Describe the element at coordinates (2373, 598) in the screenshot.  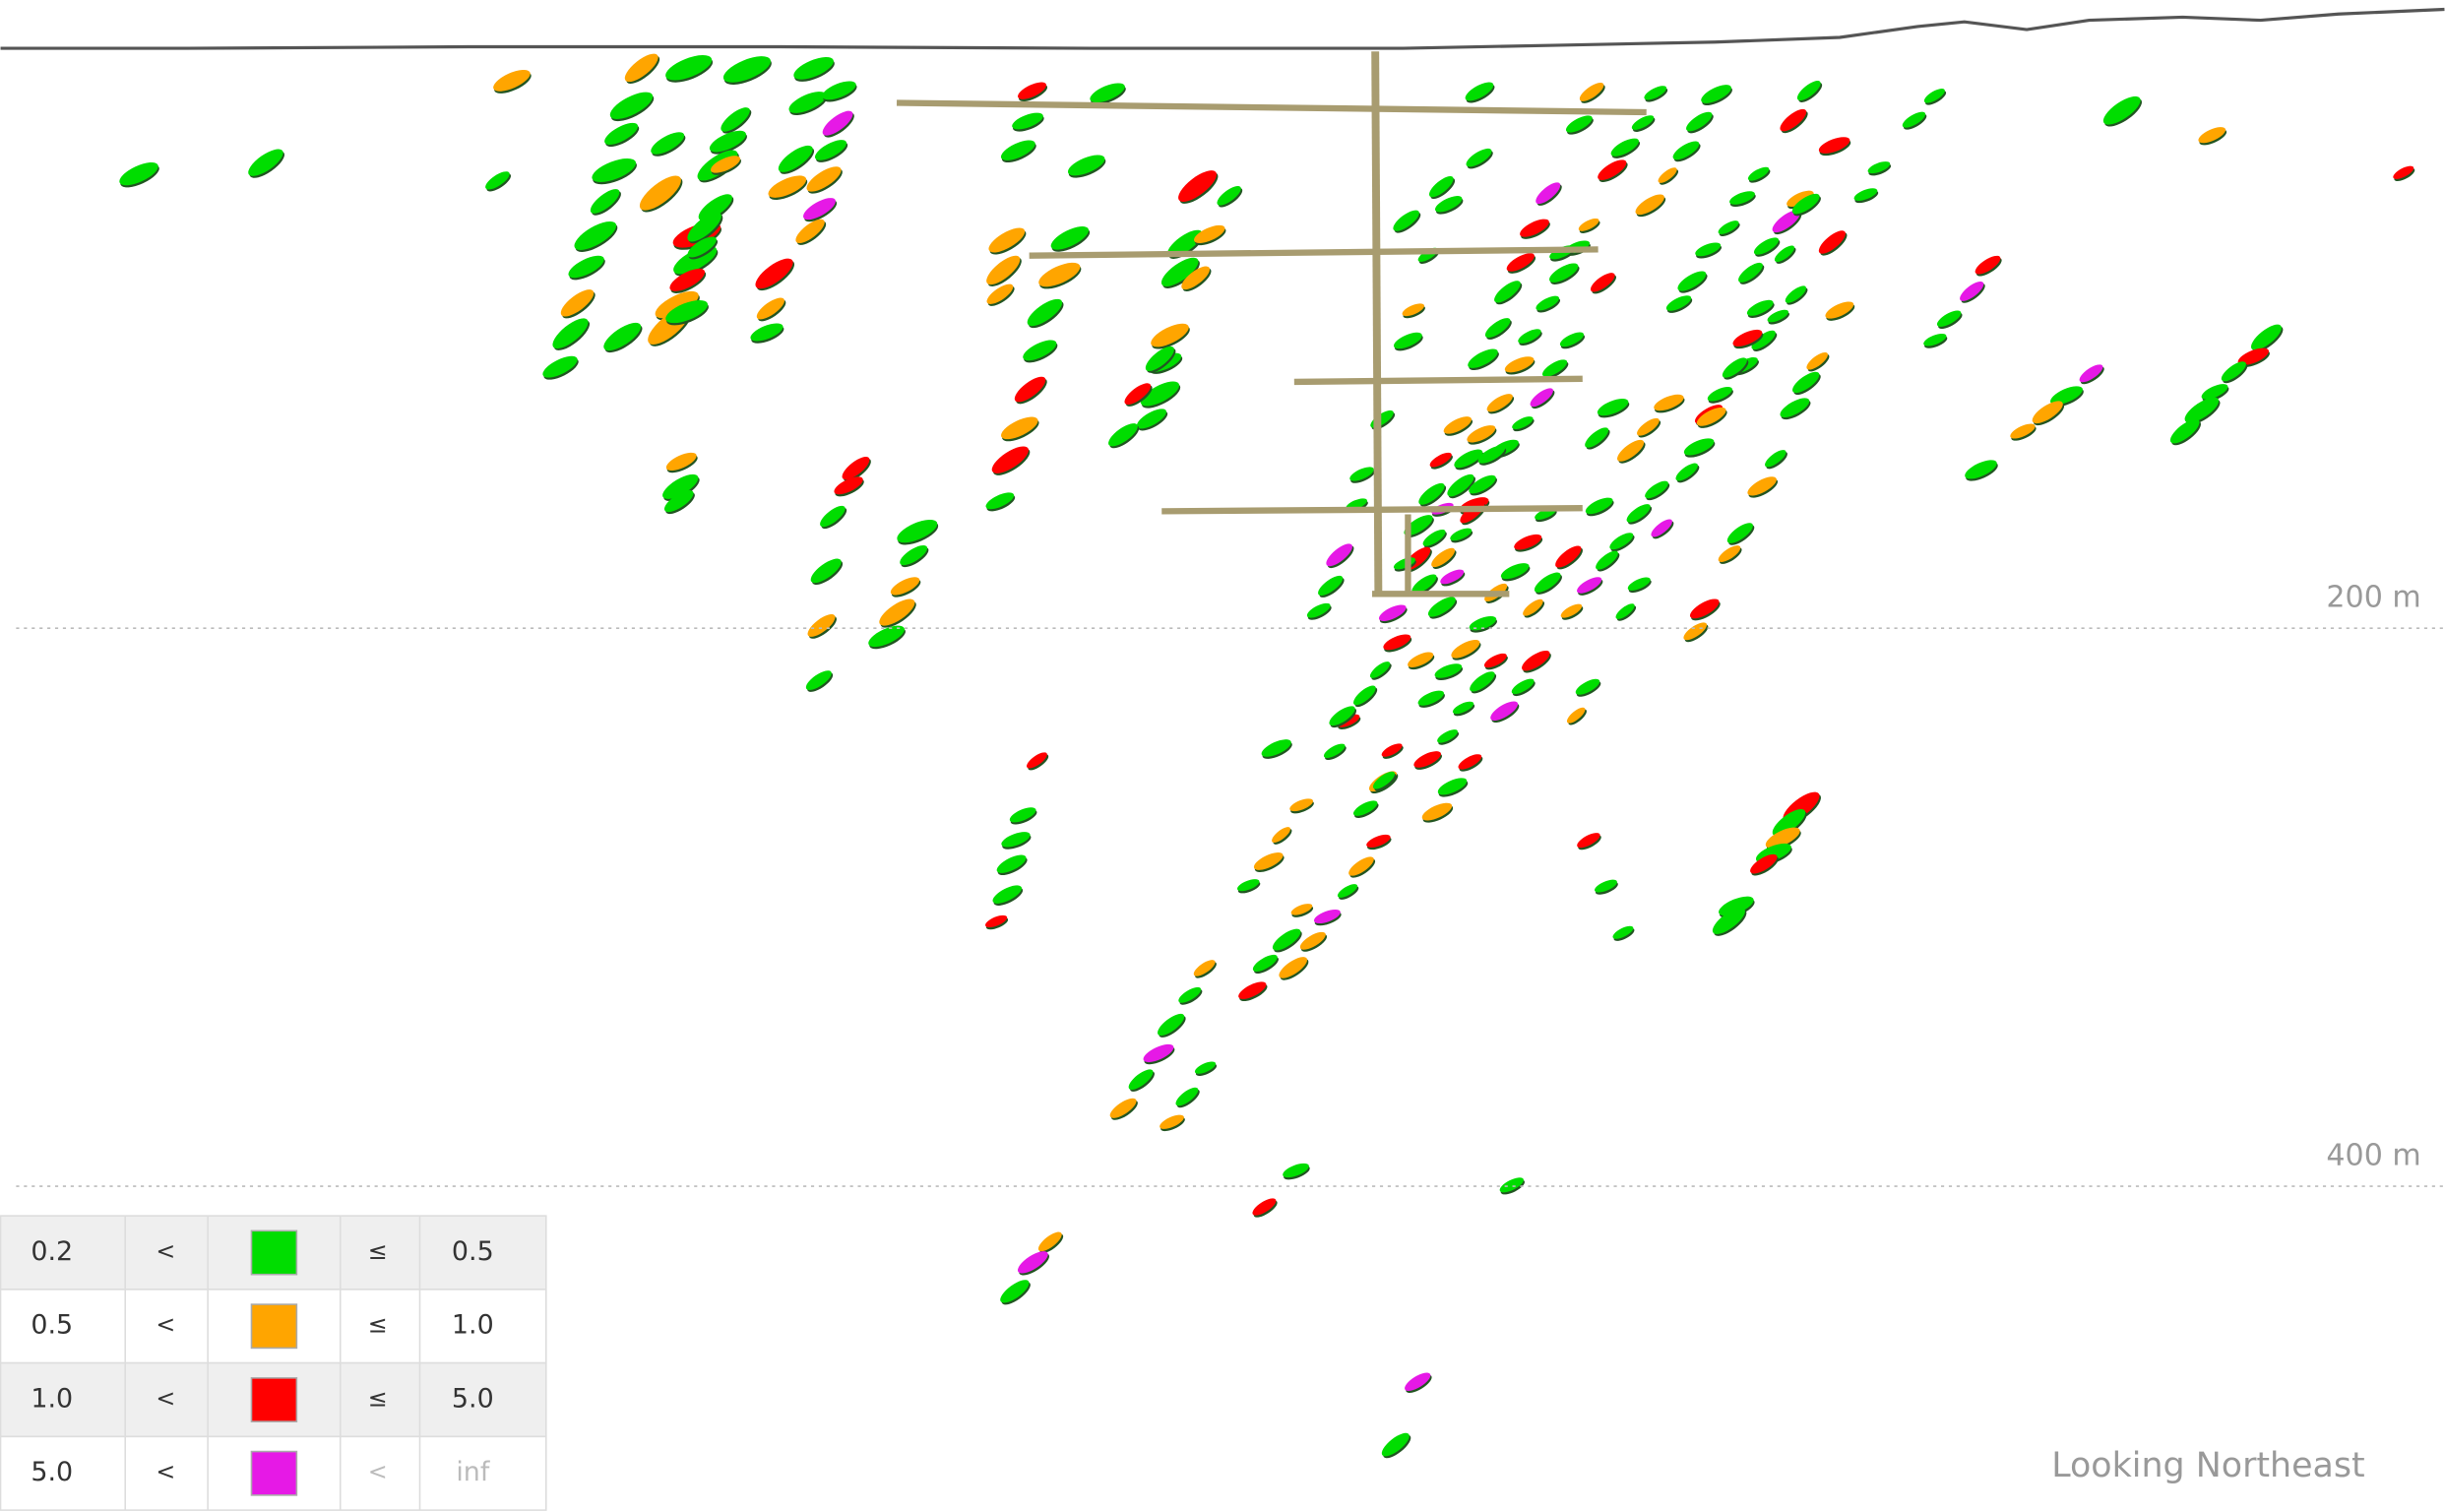
I see `depth-label: 200 m` at that location.